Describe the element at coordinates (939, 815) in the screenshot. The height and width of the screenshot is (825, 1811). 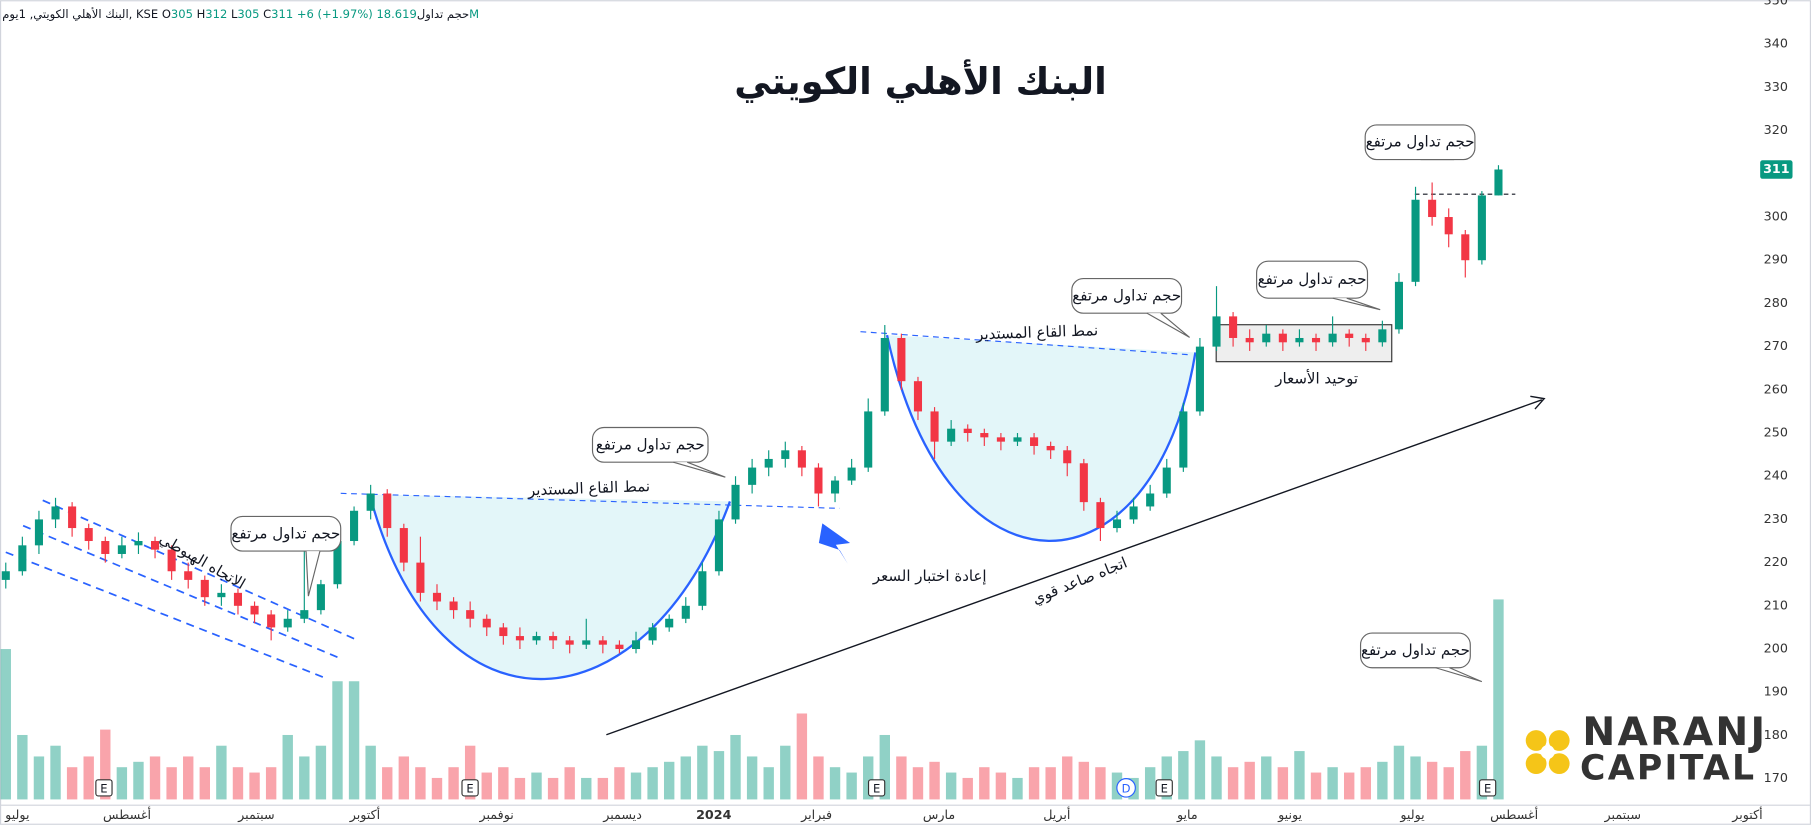
I see `x-tick-label: مارس` at that location.